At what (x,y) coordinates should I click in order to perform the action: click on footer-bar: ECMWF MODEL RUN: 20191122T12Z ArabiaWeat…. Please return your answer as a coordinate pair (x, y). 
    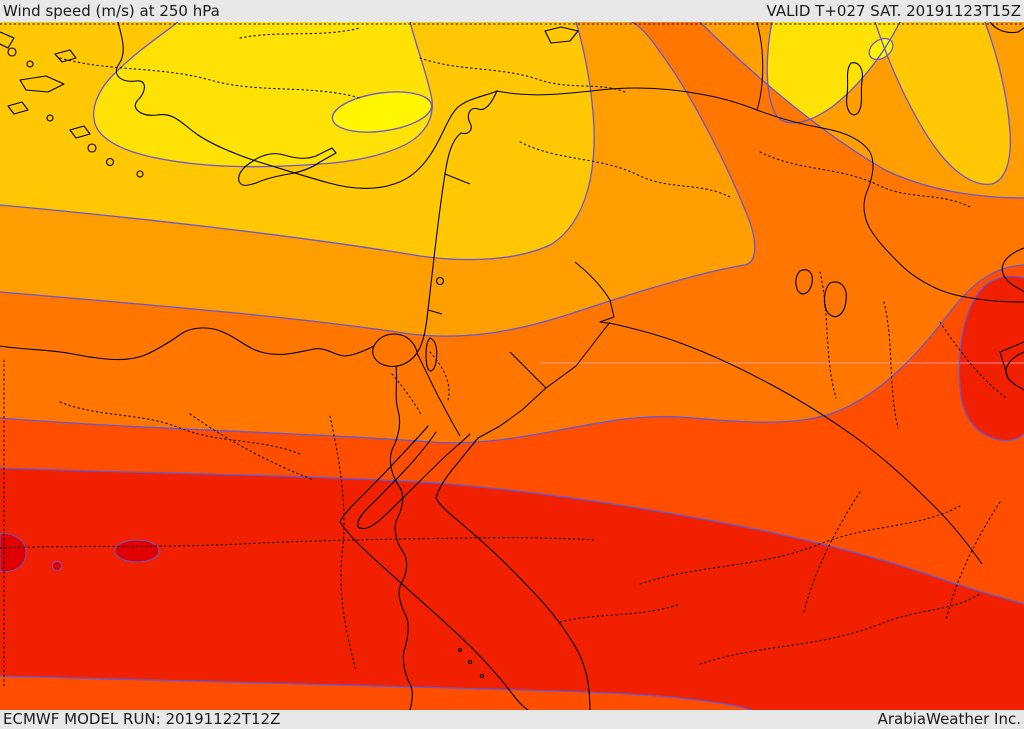
    Looking at the image, I should click on (512, 719).